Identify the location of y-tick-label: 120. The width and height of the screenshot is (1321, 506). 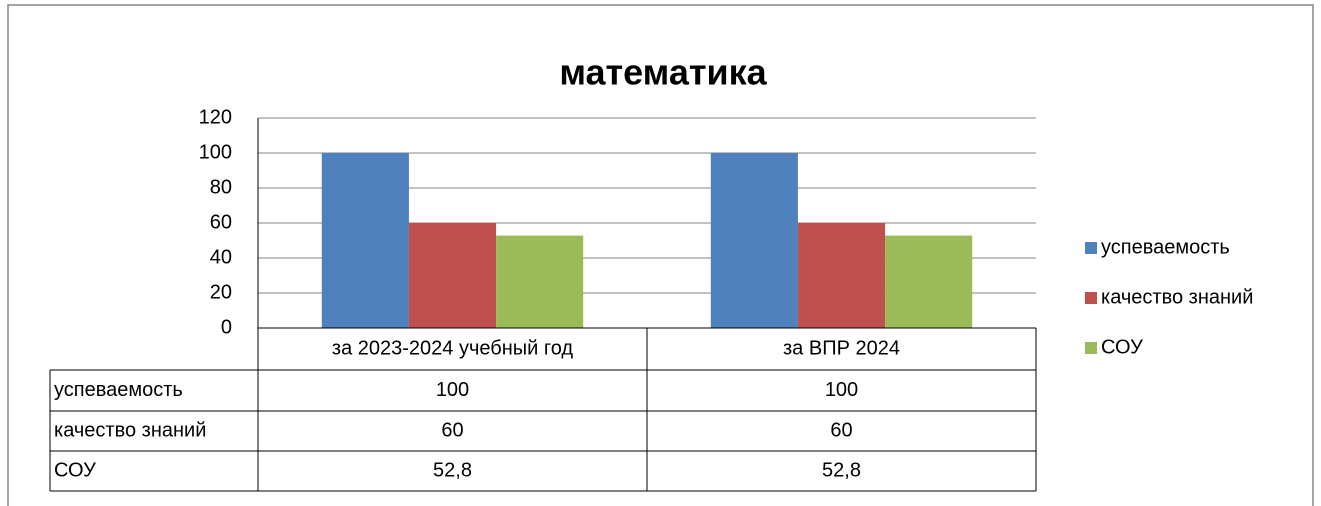
(215, 117).